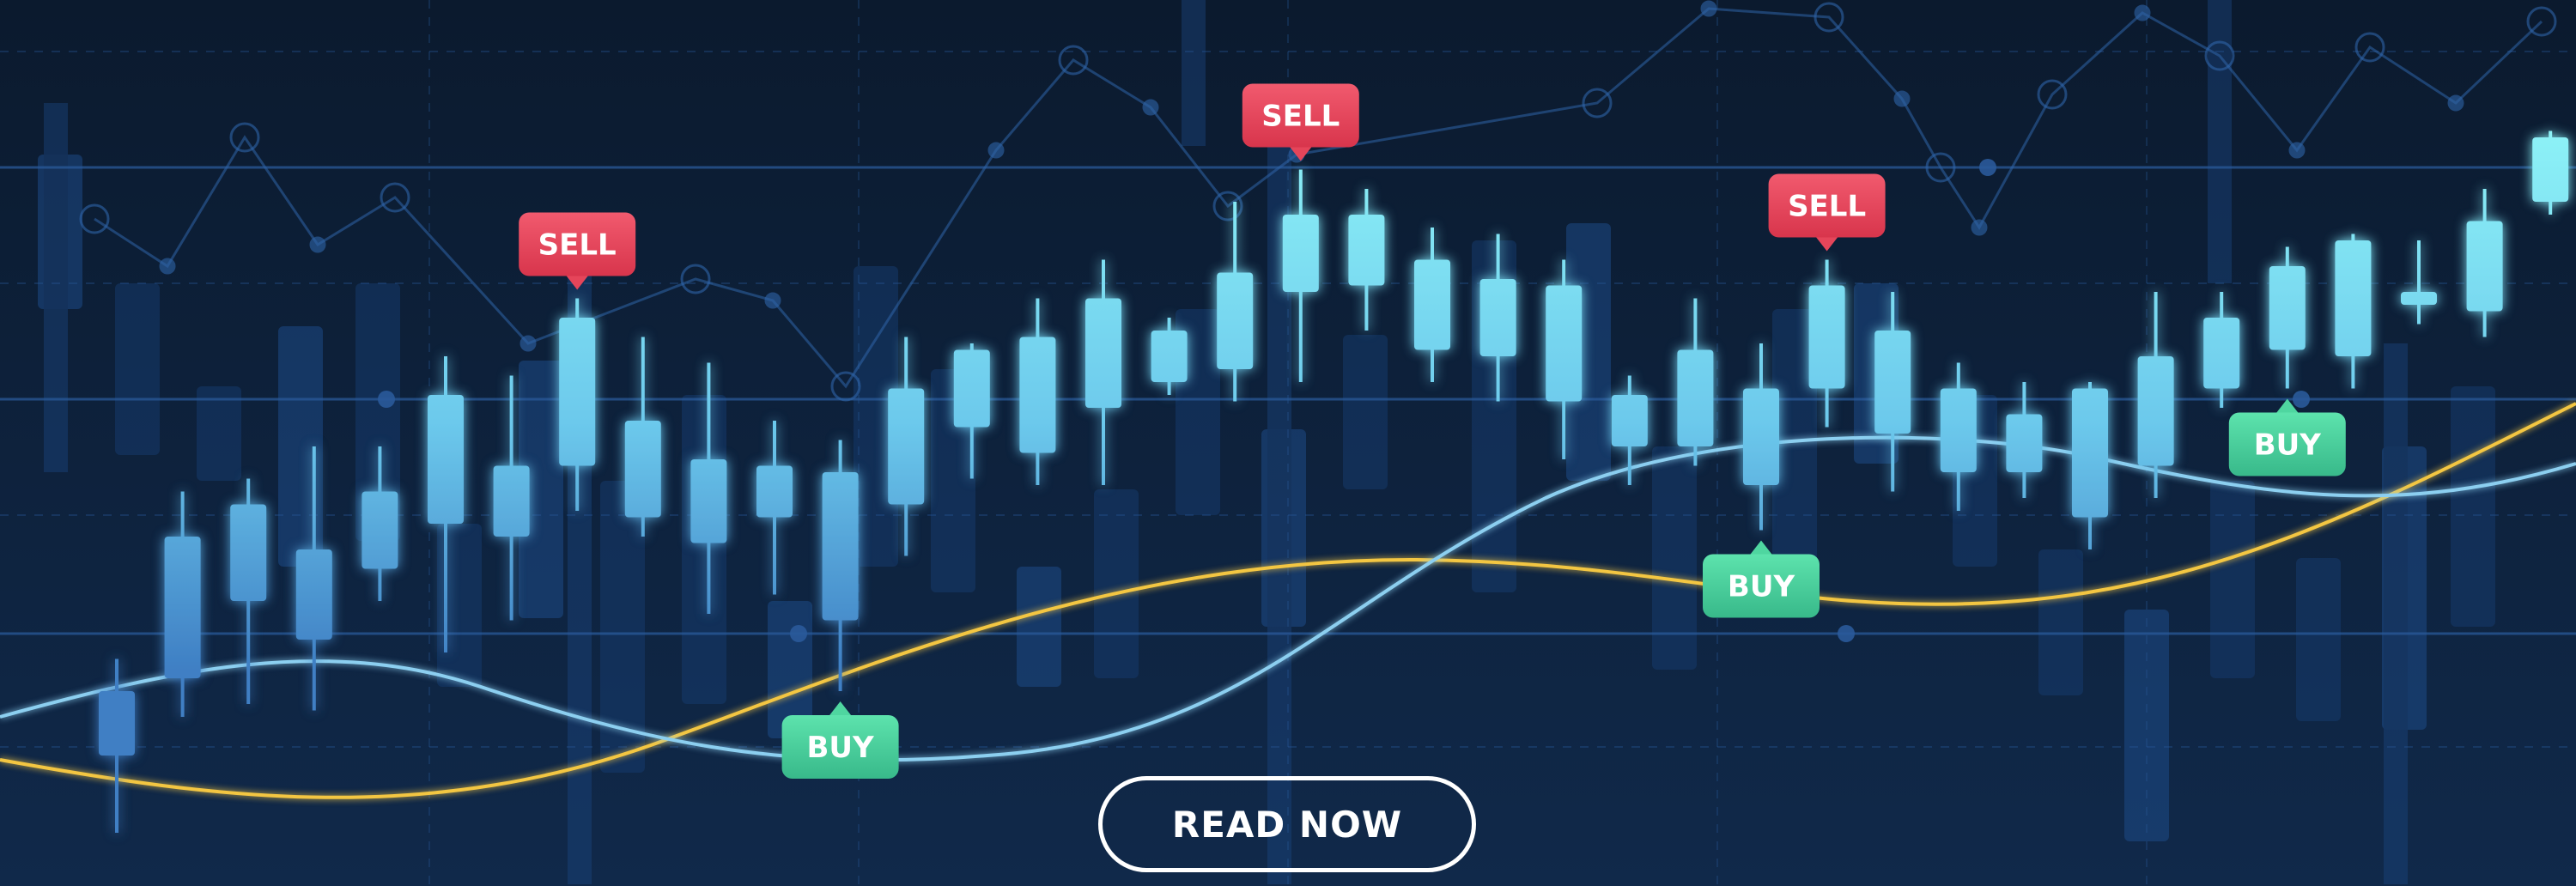 The height and width of the screenshot is (886, 2576). What do you see at coordinates (1287, 824) in the screenshot?
I see `read-now-button: READ NOW` at bounding box center [1287, 824].